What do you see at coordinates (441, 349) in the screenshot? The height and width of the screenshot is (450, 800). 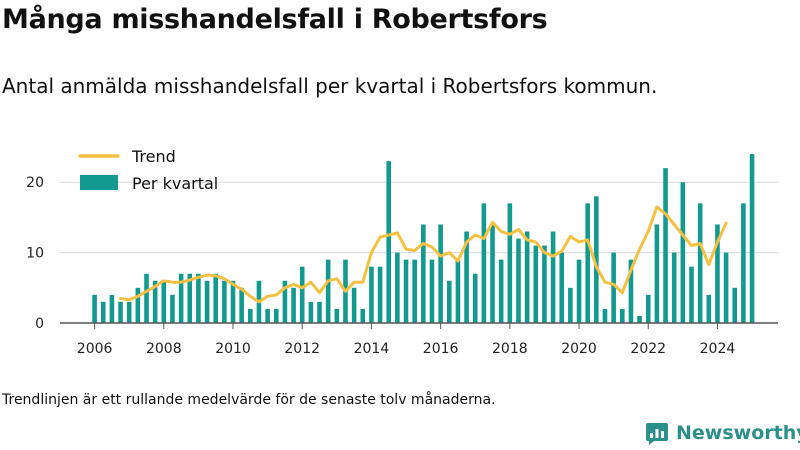 I see `x-tick-label: 2016` at bounding box center [441, 349].